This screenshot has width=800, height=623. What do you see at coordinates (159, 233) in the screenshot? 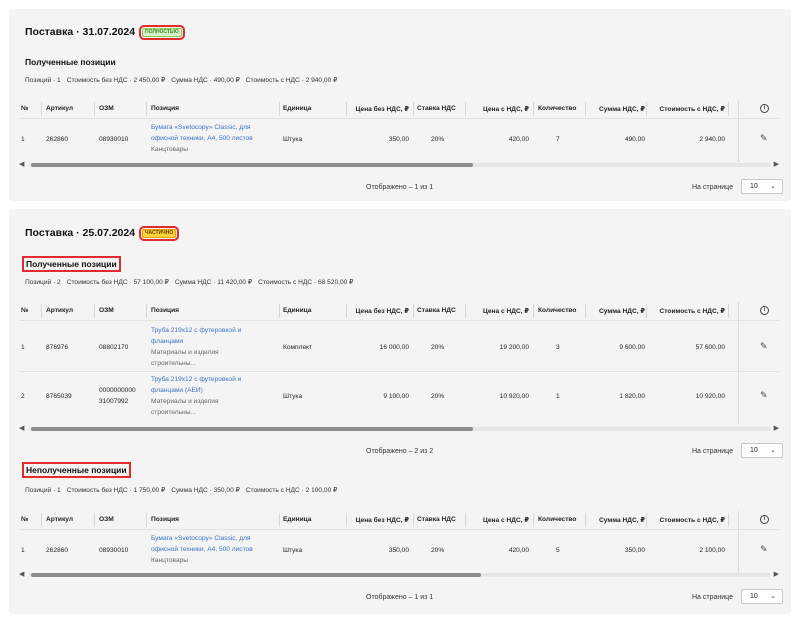
I see `status-badge: ЧАСТИЧНО` at bounding box center [159, 233].